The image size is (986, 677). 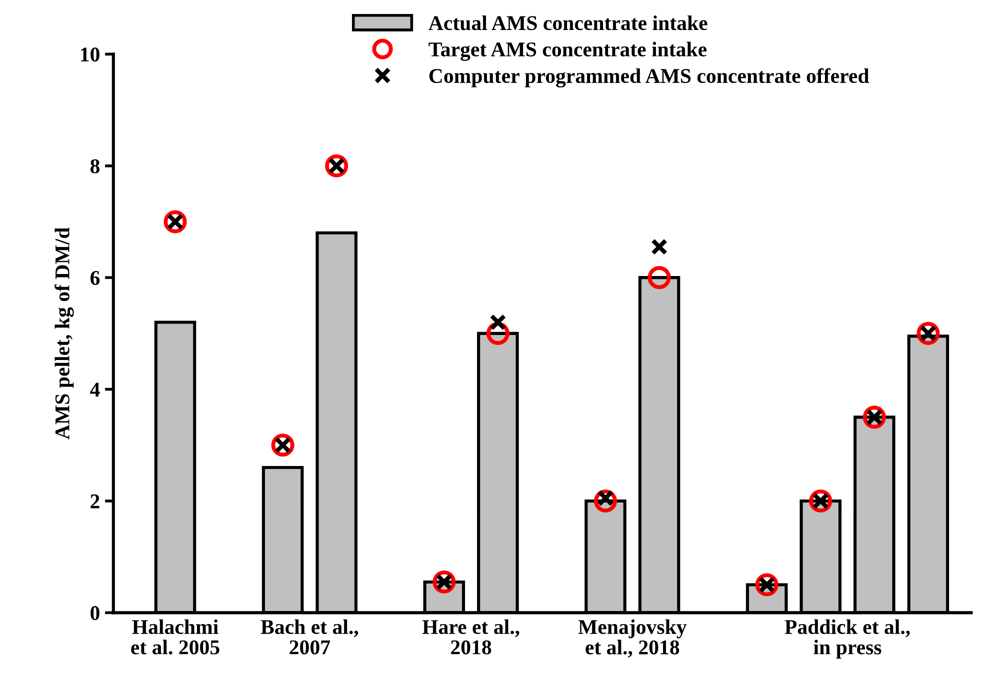 What do you see at coordinates (567, 51) in the screenshot?
I see `legend-label: Target AMS concentrate intake` at bounding box center [567, 51].